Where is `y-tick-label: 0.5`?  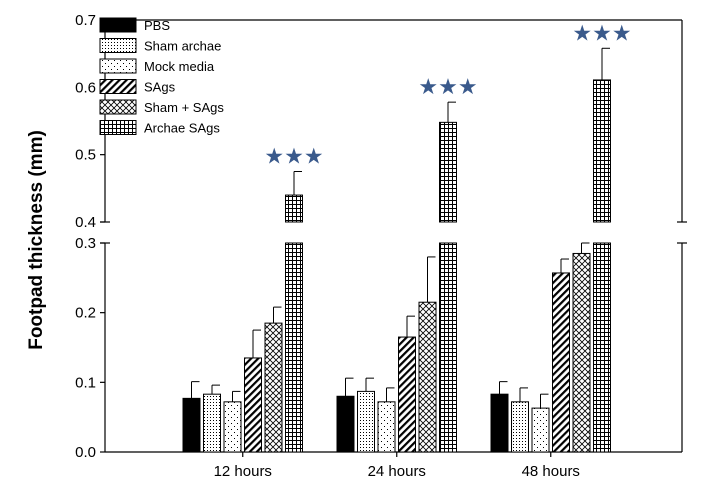 y-tick-label: 0.5 is located at coordinates (85, 155).